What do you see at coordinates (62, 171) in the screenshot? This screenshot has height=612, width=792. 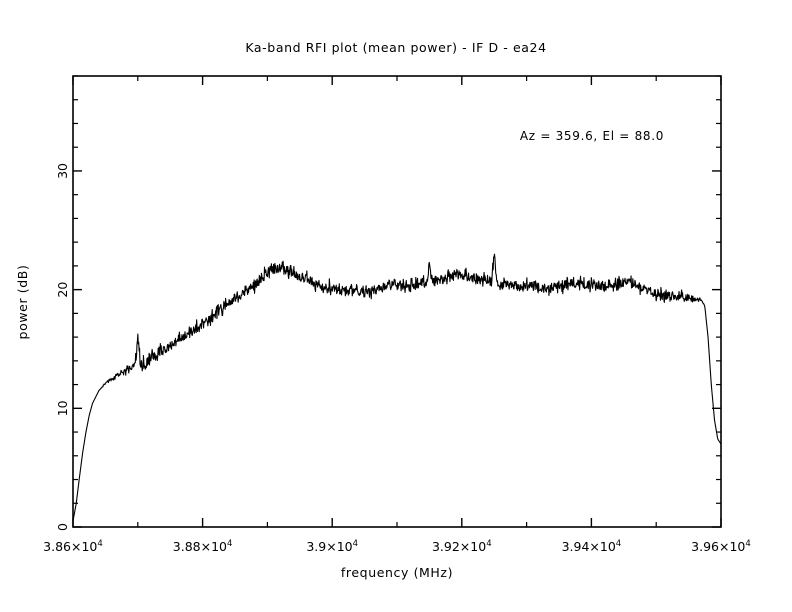 I see `y-tick-label: 30` at bounding box center [62, 171].